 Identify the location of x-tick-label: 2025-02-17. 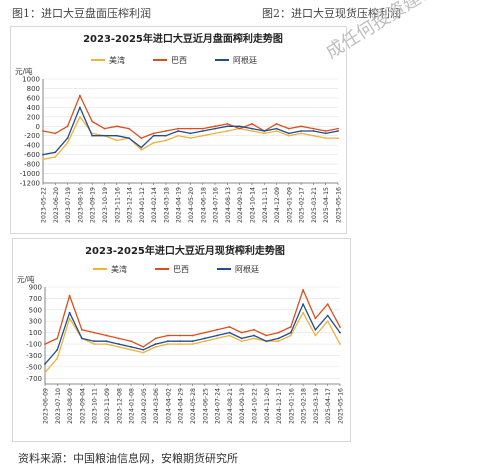
(302, 205).